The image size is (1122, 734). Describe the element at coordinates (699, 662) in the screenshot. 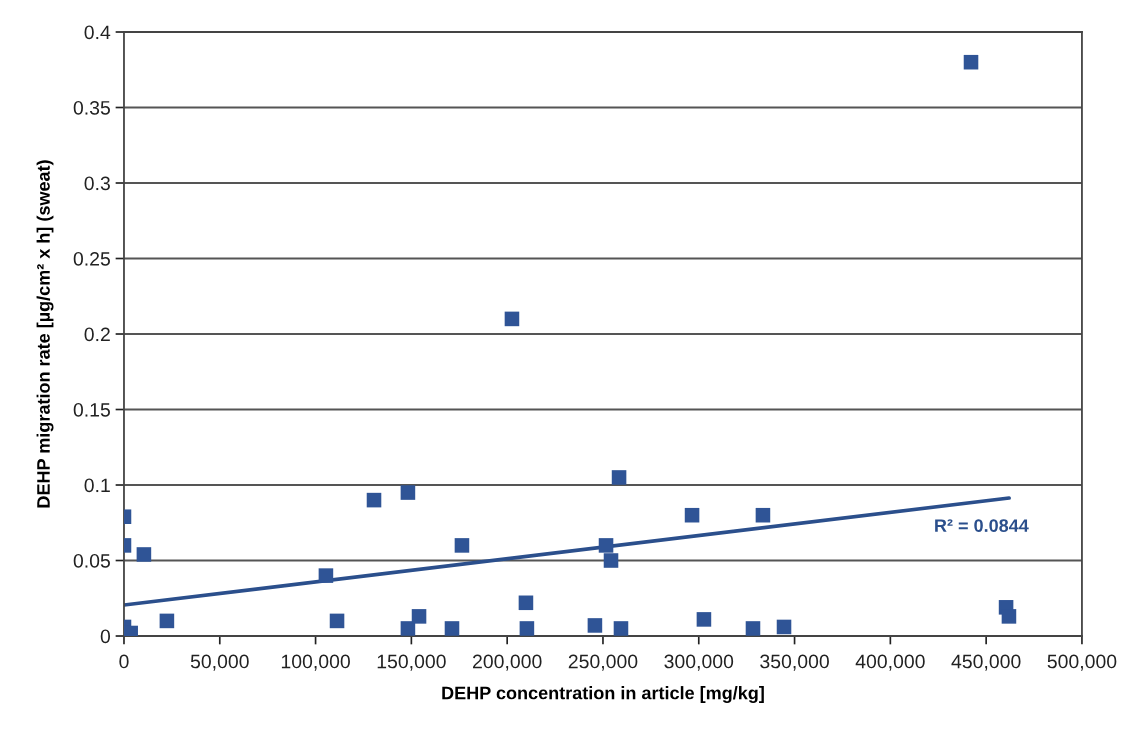

I see `x-tick-label: 300,000` at that location.